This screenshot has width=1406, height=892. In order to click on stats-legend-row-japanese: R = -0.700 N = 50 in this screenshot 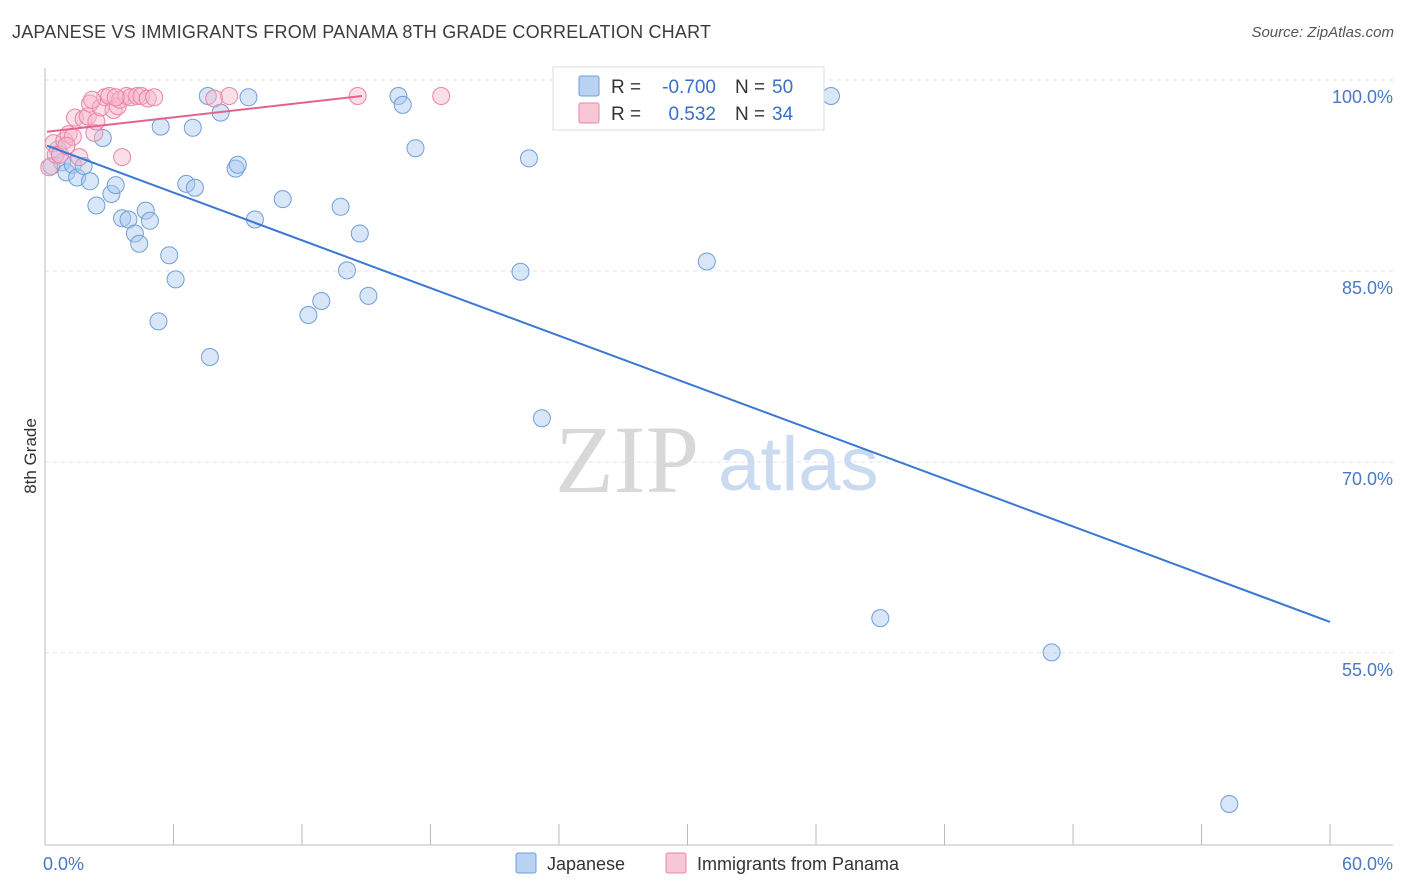, I will do `click(685, 86)`.